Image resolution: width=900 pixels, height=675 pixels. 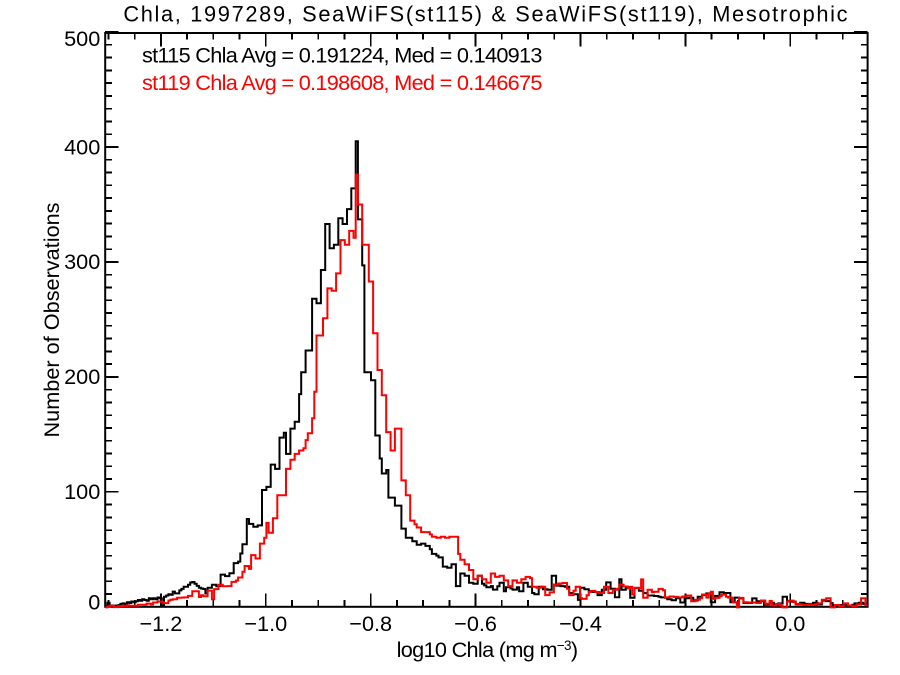 I want to click on svg-text: 500, so click(x=82, y=38).